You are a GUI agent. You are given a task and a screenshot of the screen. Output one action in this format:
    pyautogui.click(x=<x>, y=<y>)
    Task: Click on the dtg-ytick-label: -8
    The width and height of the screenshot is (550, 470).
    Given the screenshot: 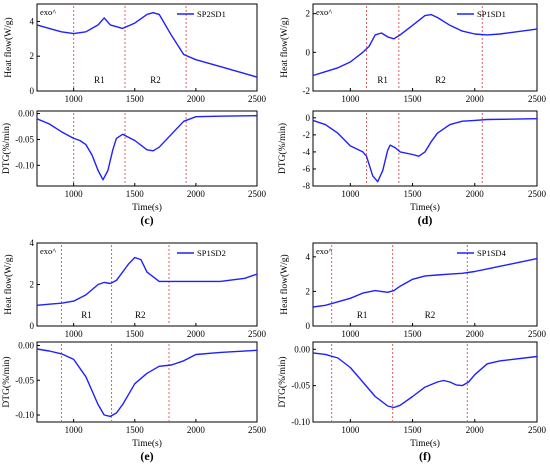 What is the action you would take?
    pyautogui.click(x=307, y=186)
    